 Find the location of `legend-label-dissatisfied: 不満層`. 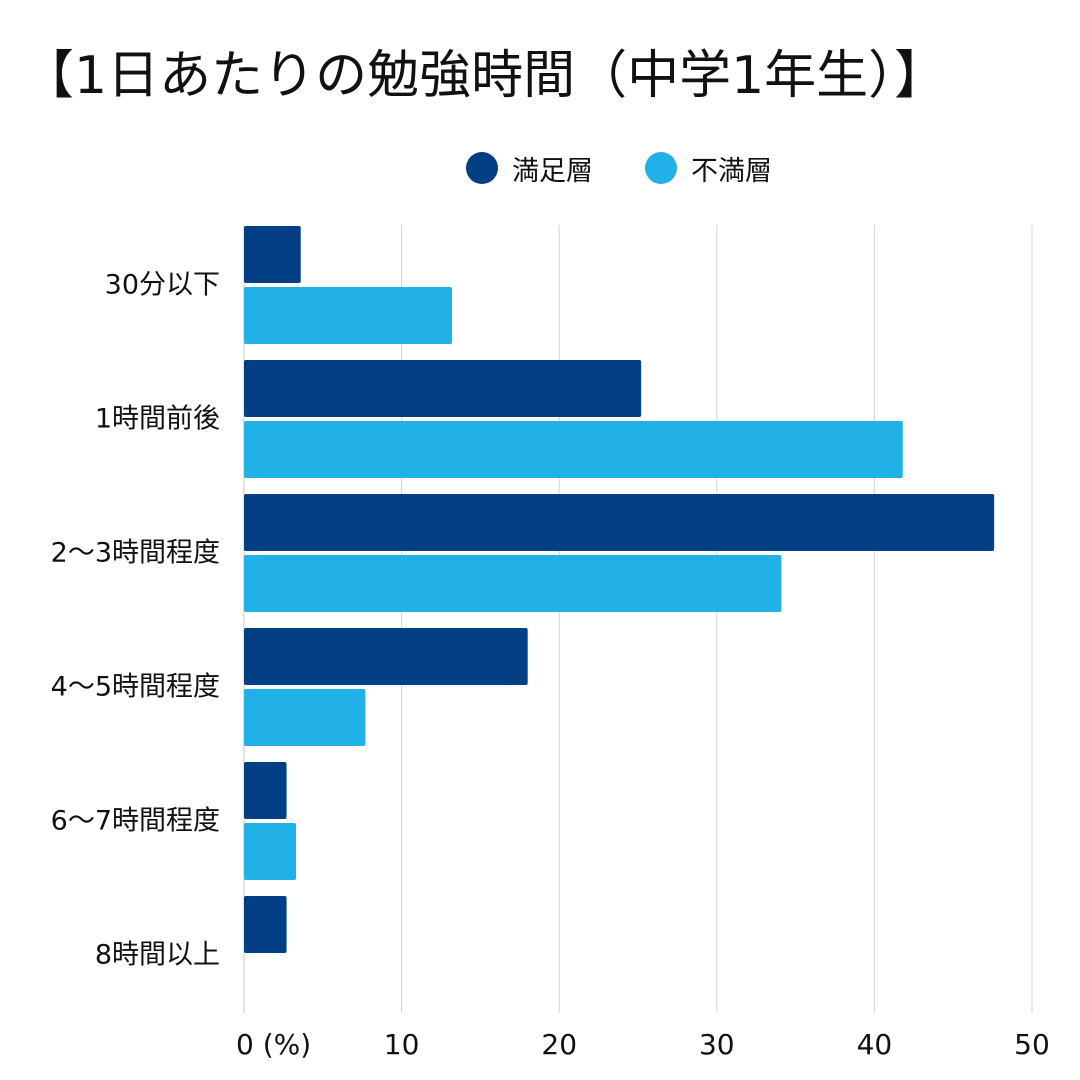

legend-label-dissatisfied: 不満層 is located at coordinates (731, 171).